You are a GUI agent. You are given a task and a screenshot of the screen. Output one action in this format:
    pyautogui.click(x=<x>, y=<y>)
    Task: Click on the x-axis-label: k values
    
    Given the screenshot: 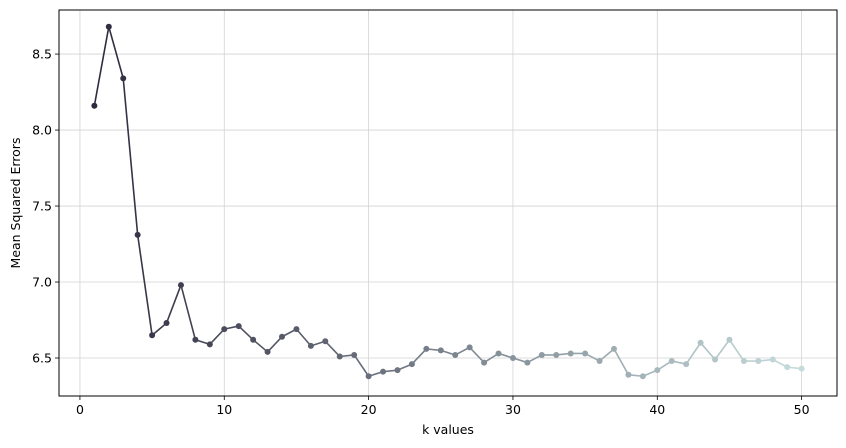 What is the action you would take?
    pyautogui.click(x=448, y=429)
    